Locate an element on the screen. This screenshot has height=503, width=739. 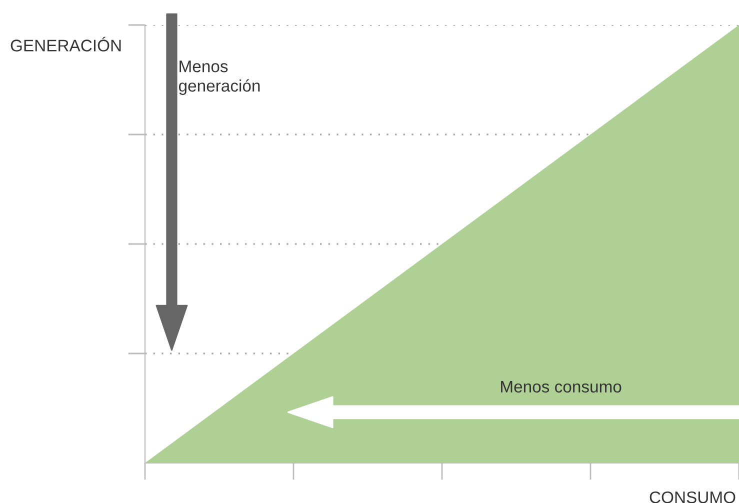
annotation: Menos generación is located at coordinates (219, 77).